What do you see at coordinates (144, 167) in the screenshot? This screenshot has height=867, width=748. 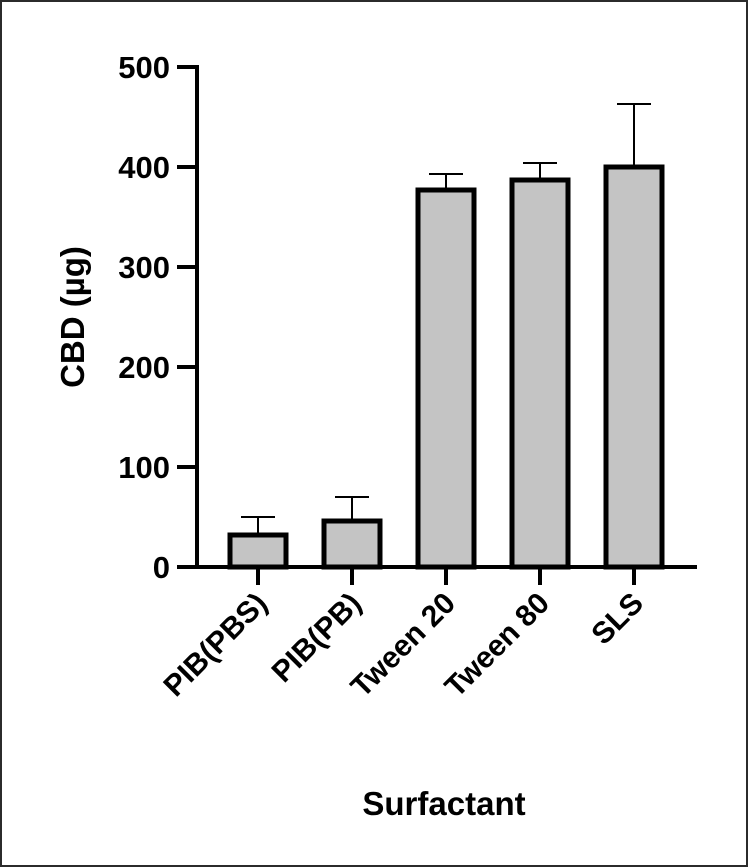 I see `y-tick-label: 400` at bounding box center [144, 167].